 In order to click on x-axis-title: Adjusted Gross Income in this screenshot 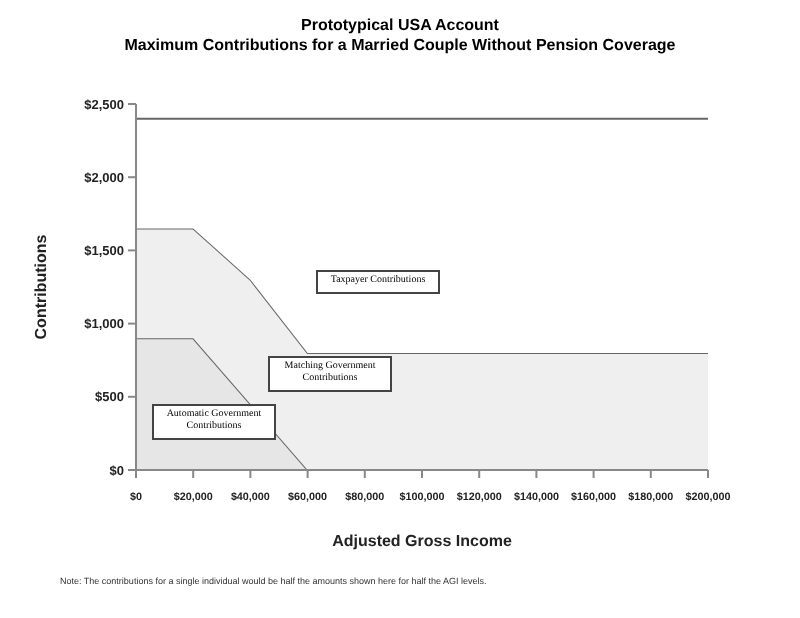, I will do `click(422, 541)`.